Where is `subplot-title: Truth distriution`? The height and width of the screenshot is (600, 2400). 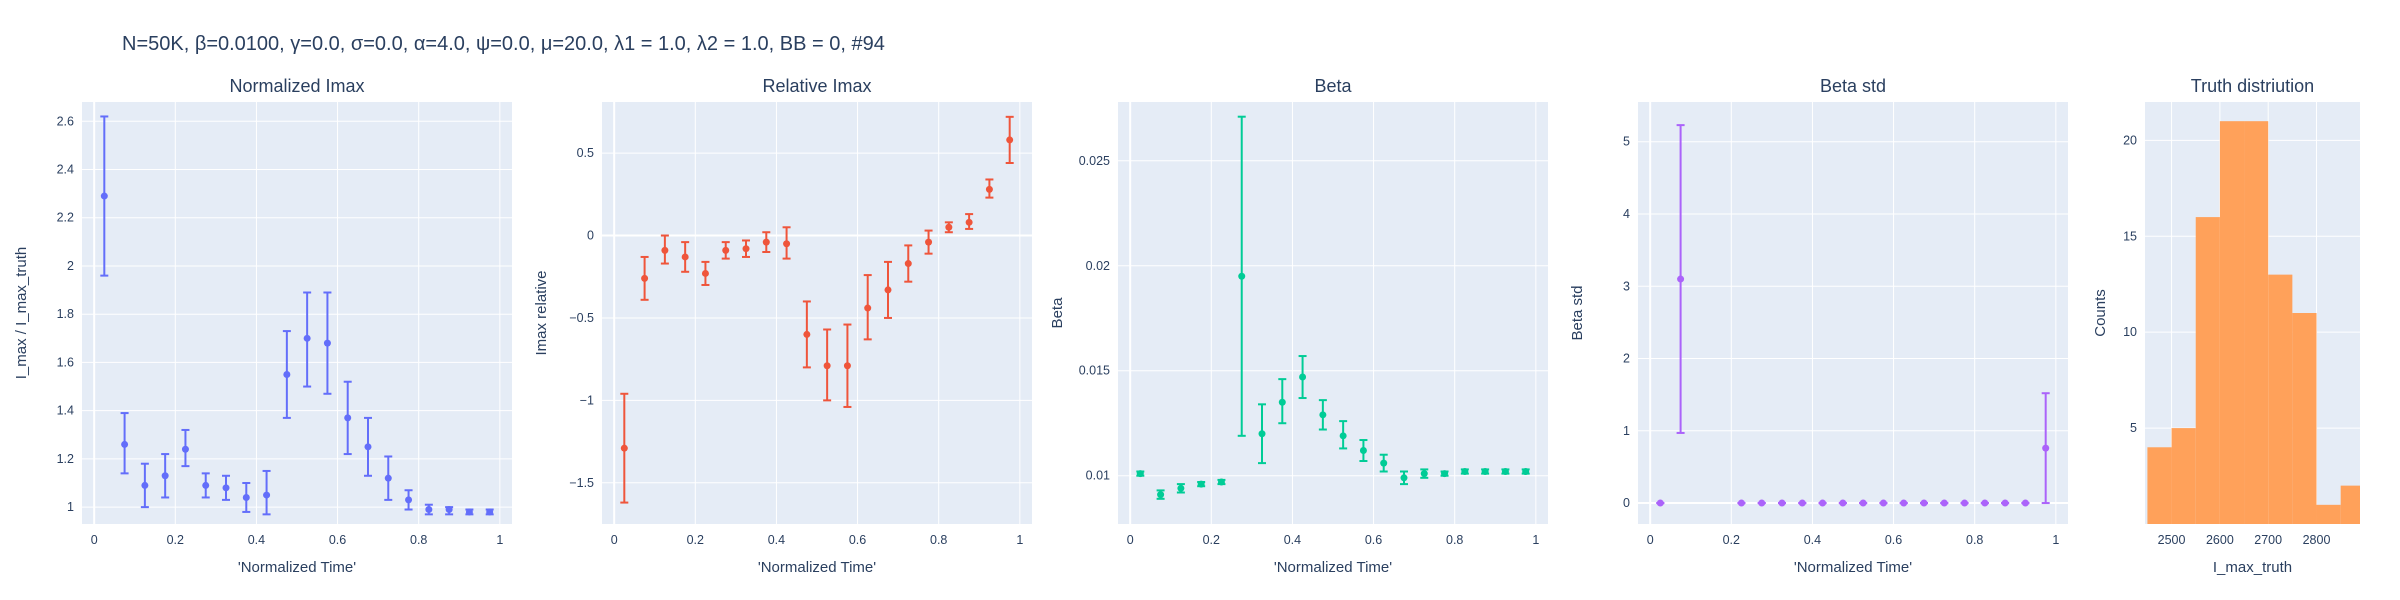 subplot-title: Truth distriution is located at coordinates (2252, 86).